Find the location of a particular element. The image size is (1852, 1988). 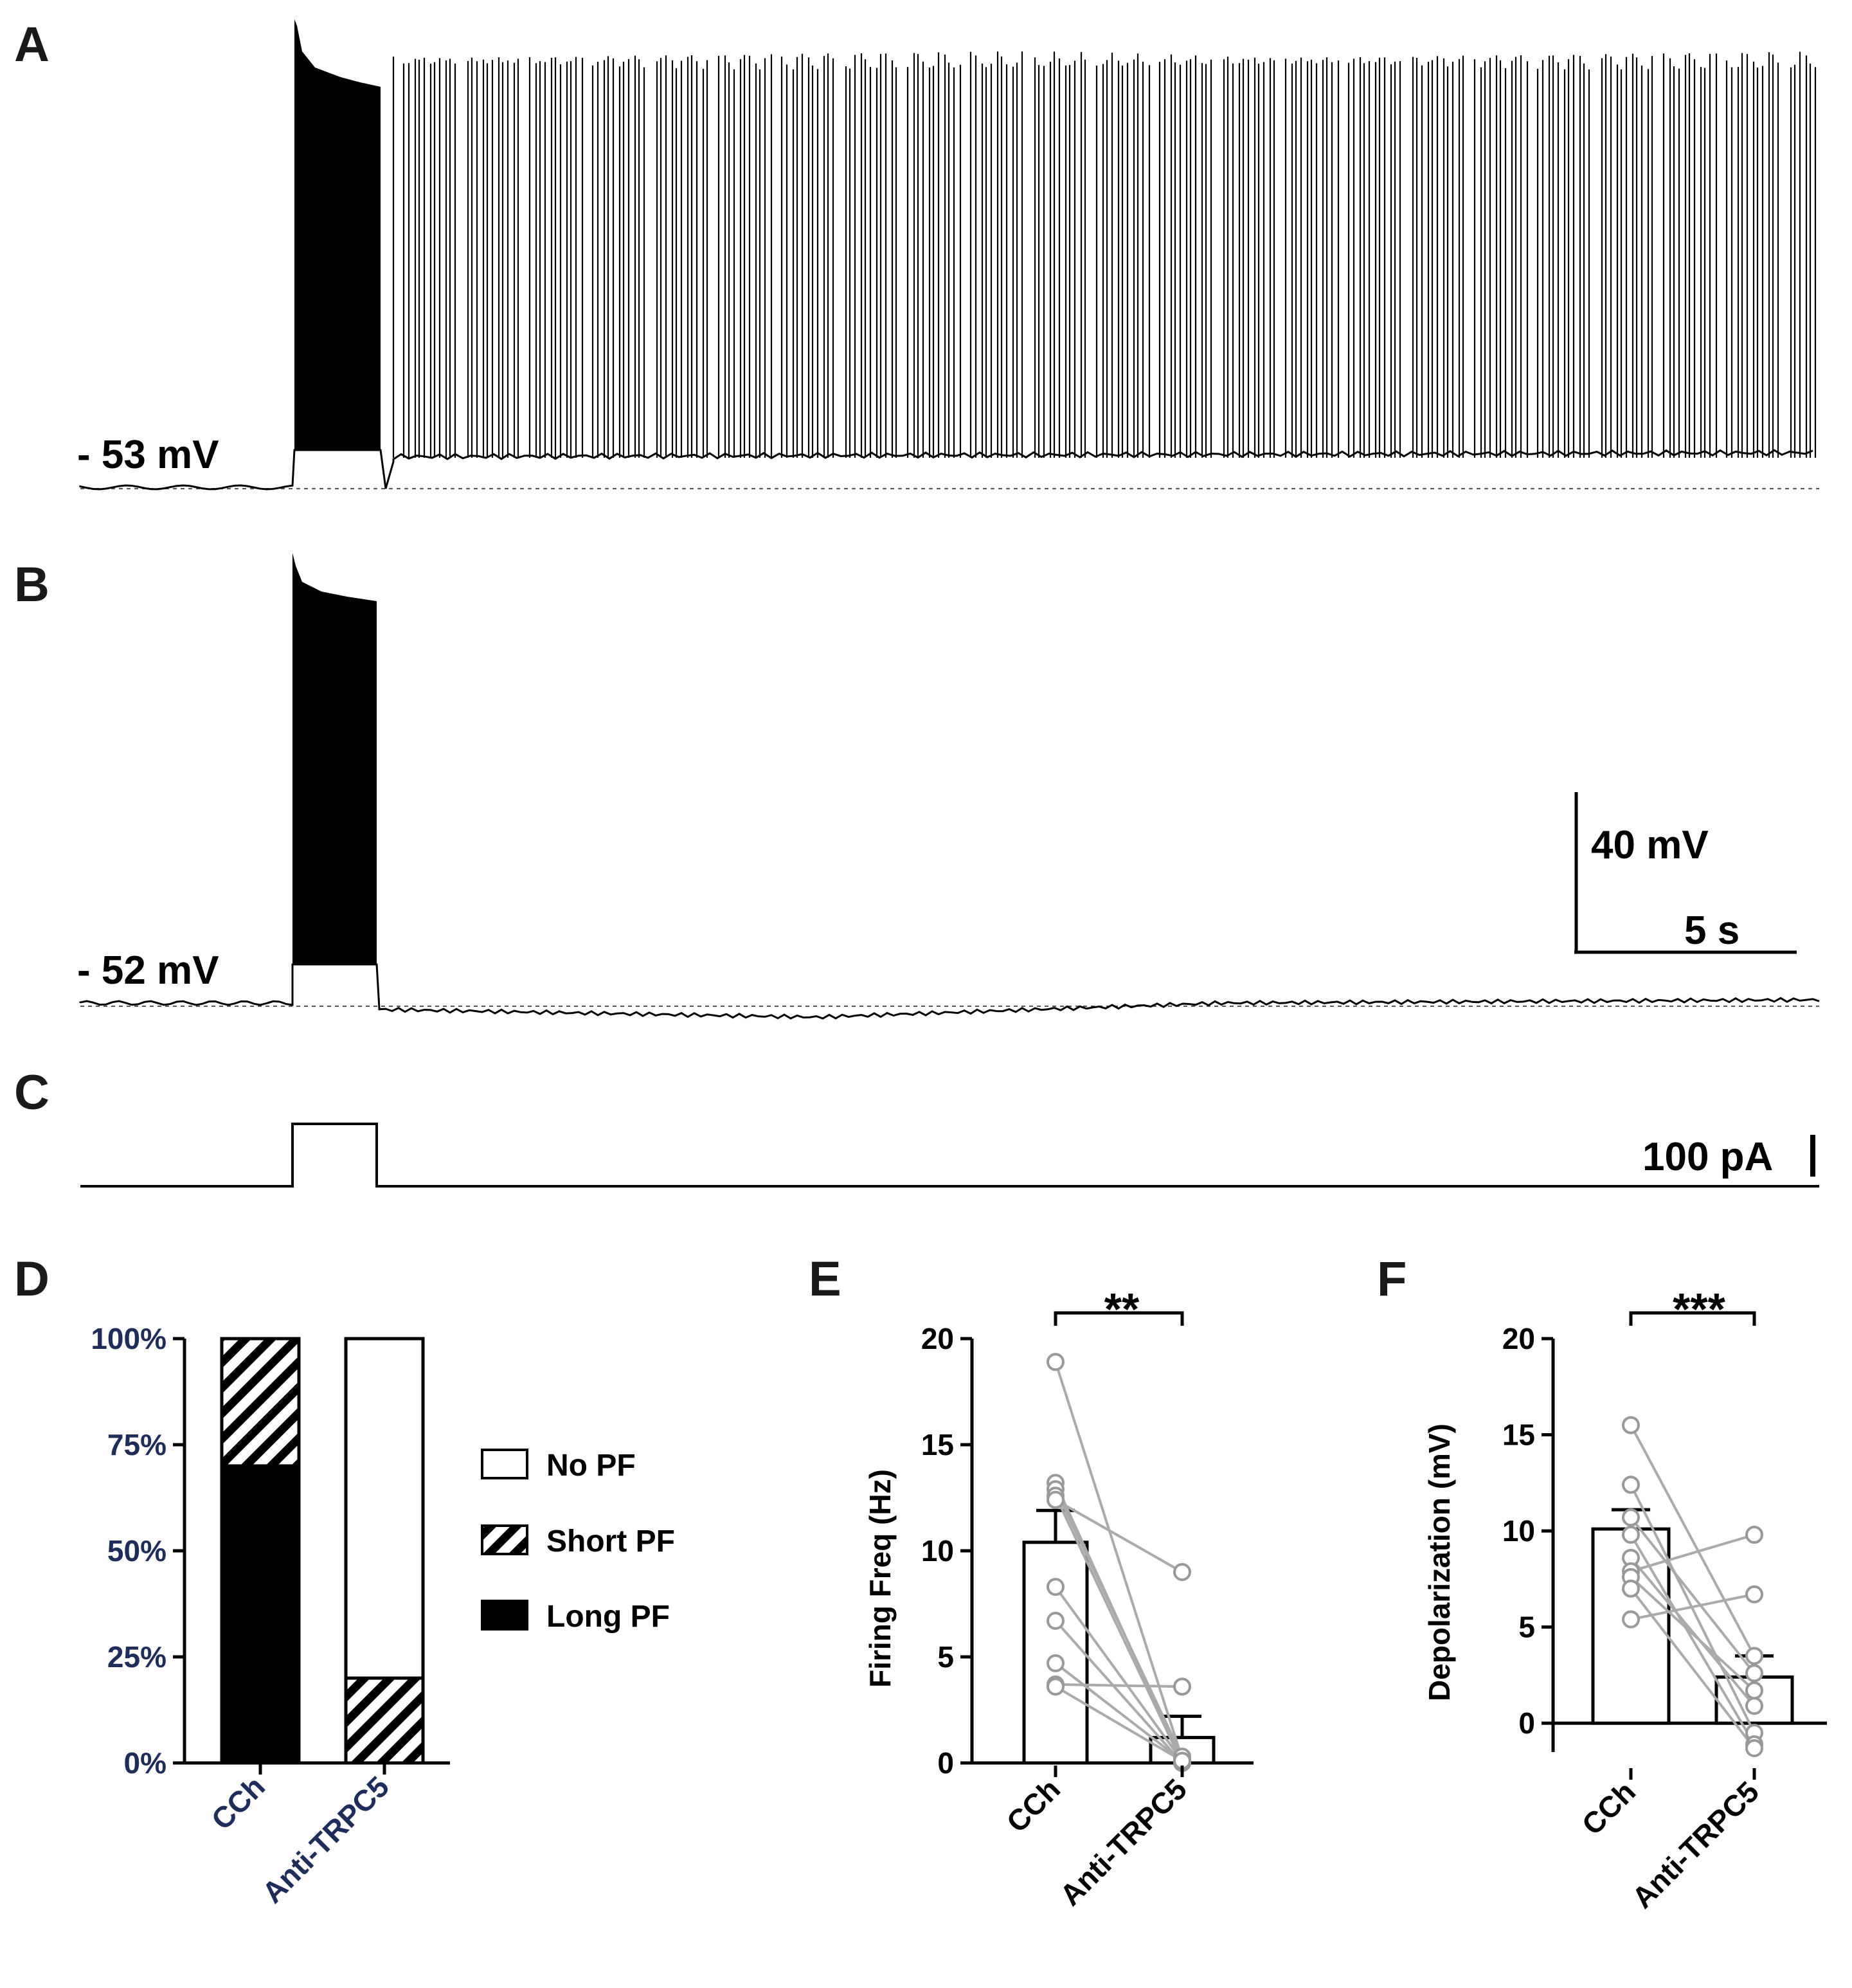

xtick-label-d: CCh is located at coordinates (238, 1802).